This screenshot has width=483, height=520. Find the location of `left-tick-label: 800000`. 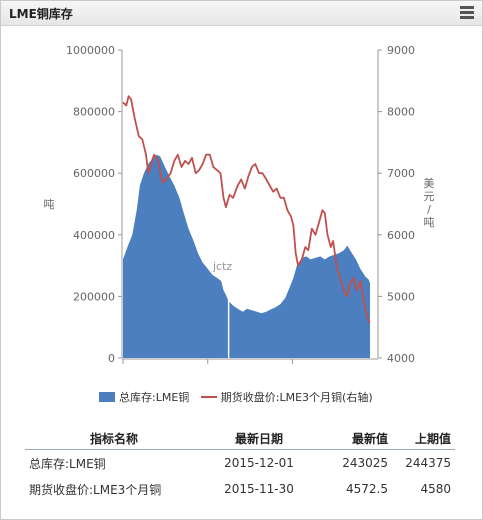

left-tick-label: 800000 is located at coordinates (94, 112).